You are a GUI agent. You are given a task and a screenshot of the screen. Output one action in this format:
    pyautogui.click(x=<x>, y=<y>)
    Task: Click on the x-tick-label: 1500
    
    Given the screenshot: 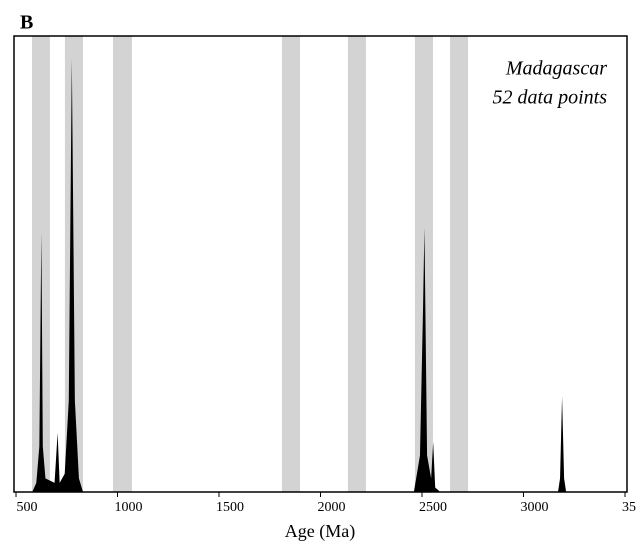 What is the action you would take?
    pyautogui.click(x=230, y=507)
    